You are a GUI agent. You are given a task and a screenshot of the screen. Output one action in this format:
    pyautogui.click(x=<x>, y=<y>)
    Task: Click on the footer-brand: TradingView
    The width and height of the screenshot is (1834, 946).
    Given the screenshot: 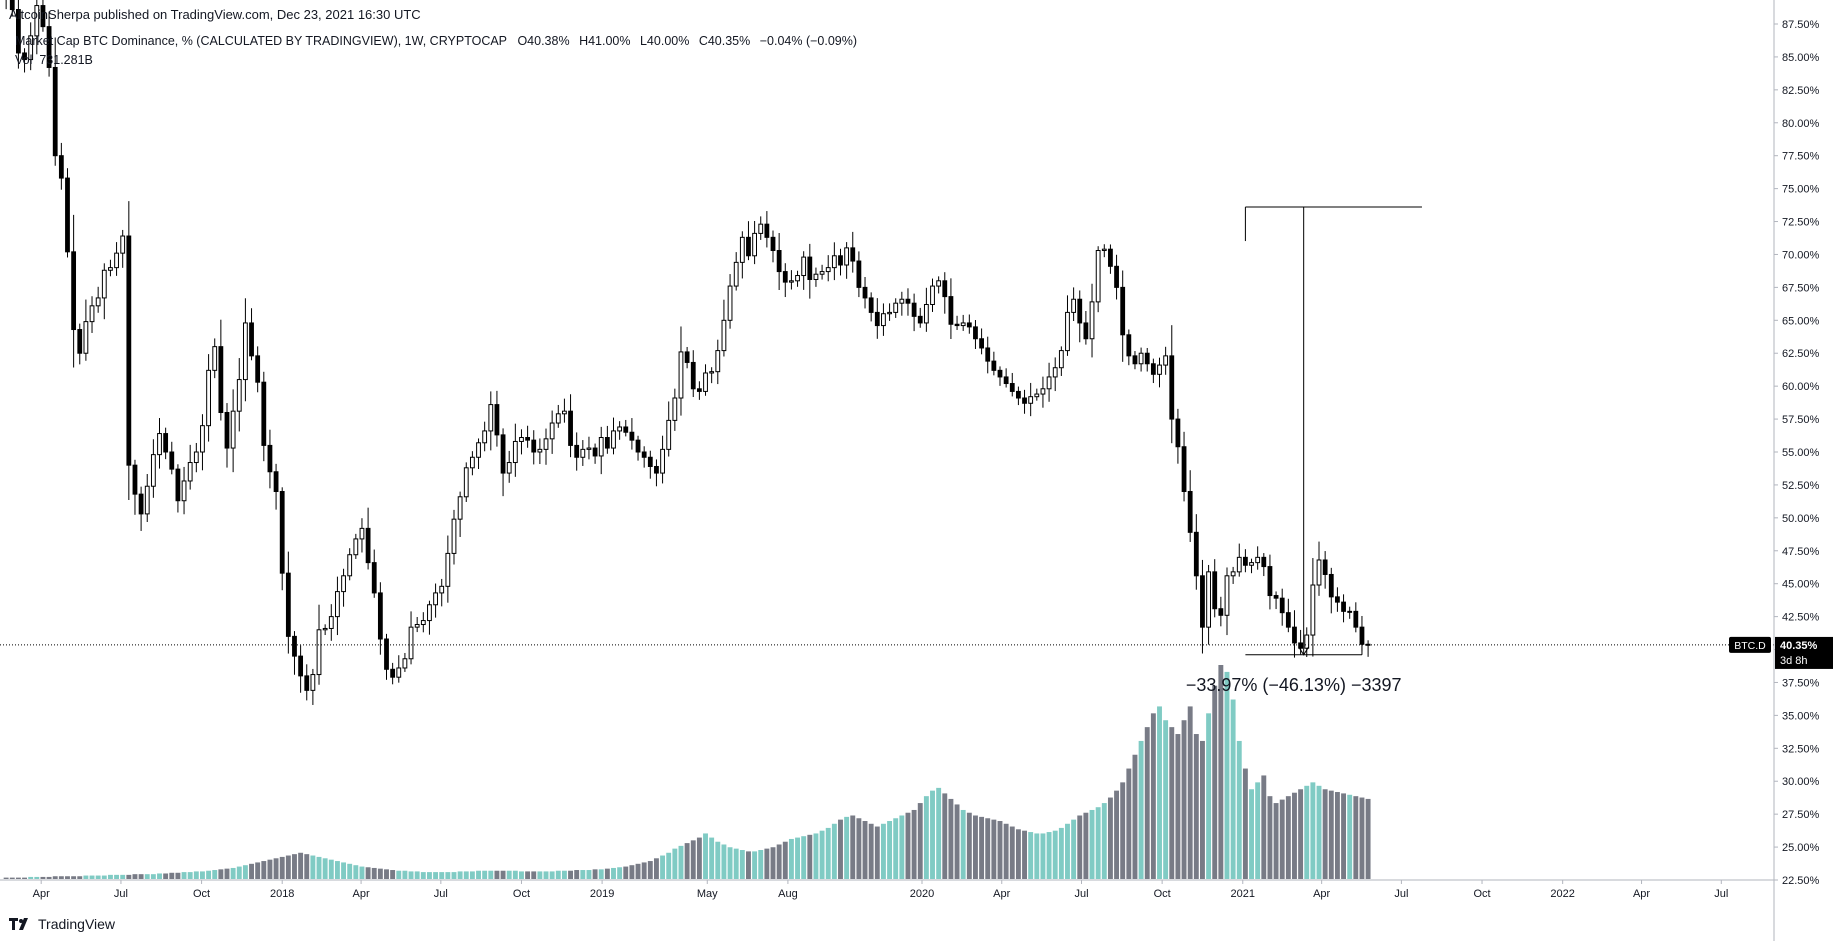 What is the action you would take?
    pyautogui.click(x=61, y=924)
    